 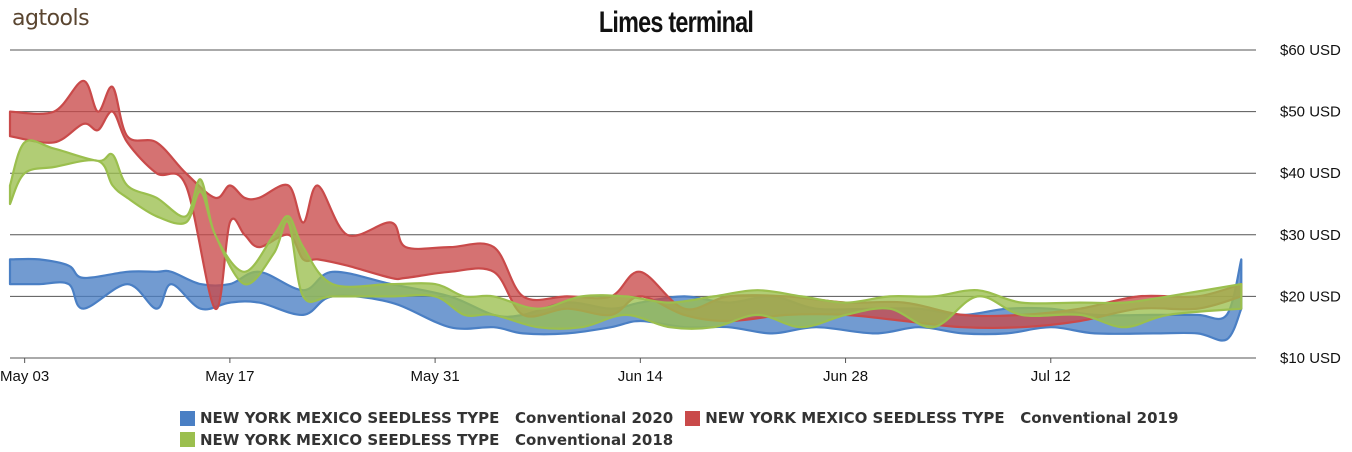 I want to click on logo-suffix: tools, so click(x=64, y=18).